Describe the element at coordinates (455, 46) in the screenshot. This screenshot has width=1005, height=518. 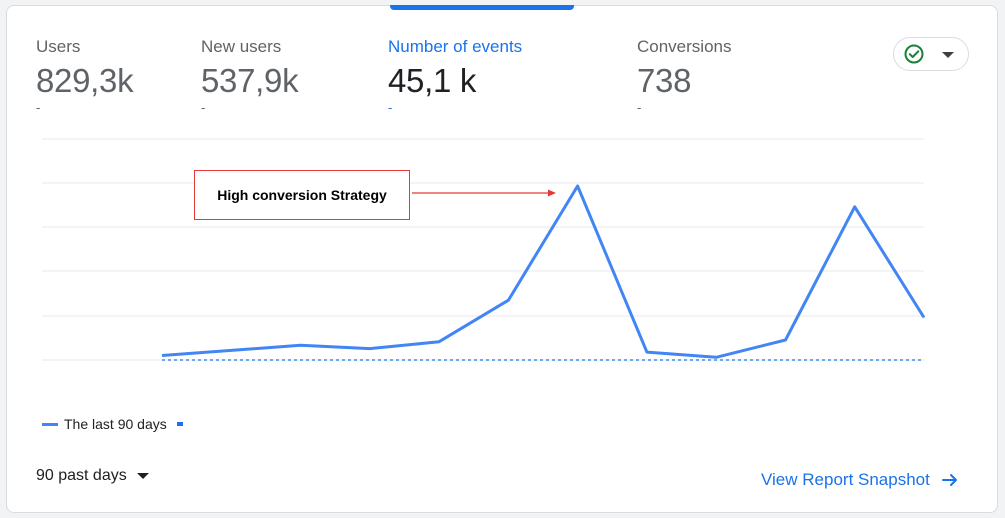
I see `metric-label: Number of events` at that location.